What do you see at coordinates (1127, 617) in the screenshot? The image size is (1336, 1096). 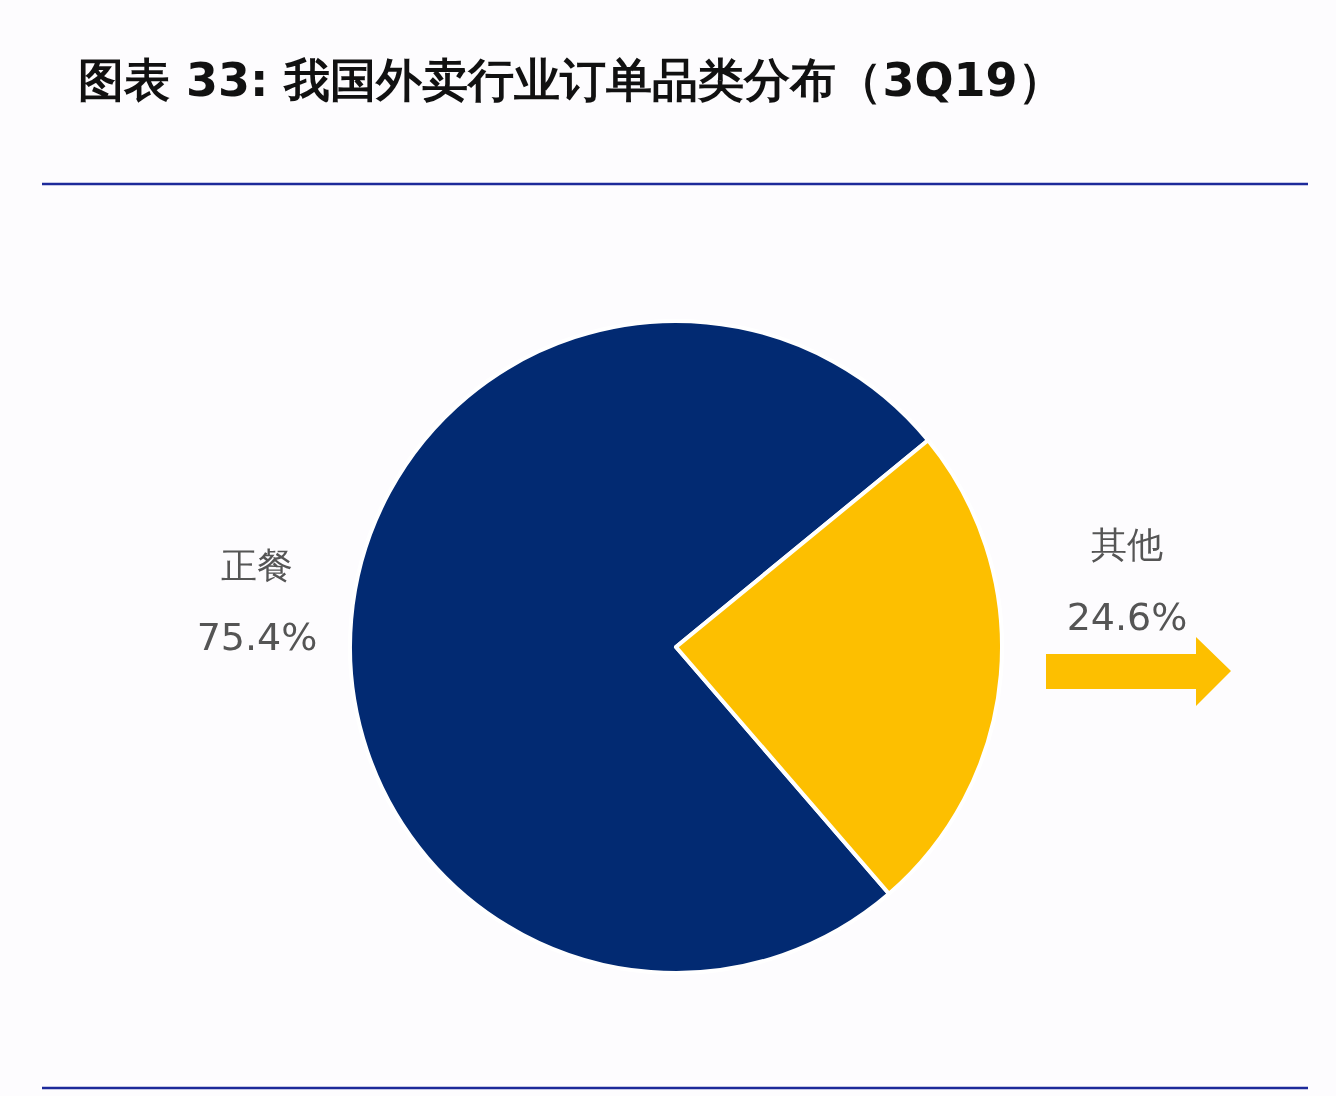 I see `data-label: 24.6%` at bounding box center [1127, 617].